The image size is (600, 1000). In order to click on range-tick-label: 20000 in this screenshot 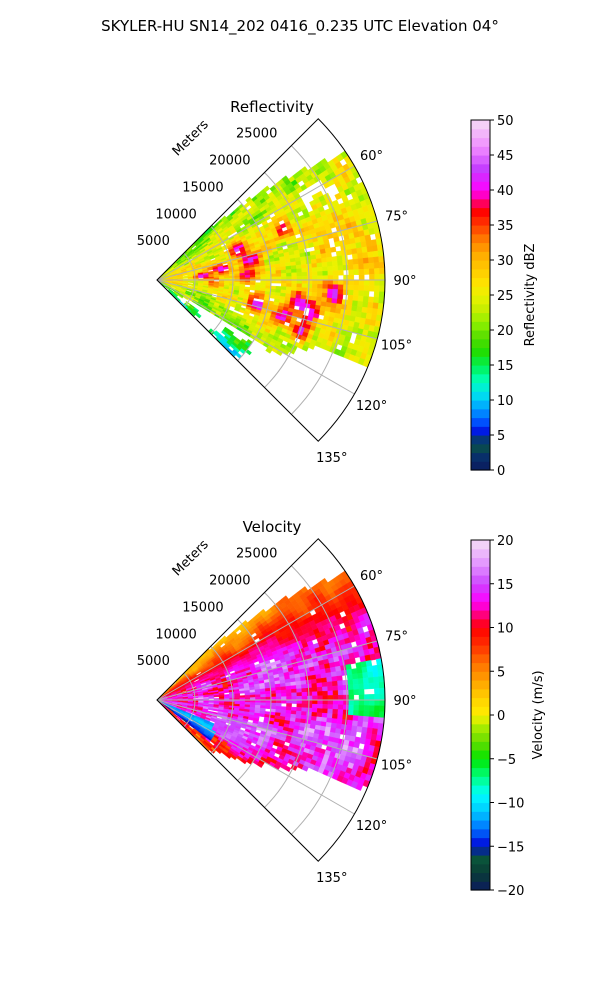, I will do `click(229, 161)`.